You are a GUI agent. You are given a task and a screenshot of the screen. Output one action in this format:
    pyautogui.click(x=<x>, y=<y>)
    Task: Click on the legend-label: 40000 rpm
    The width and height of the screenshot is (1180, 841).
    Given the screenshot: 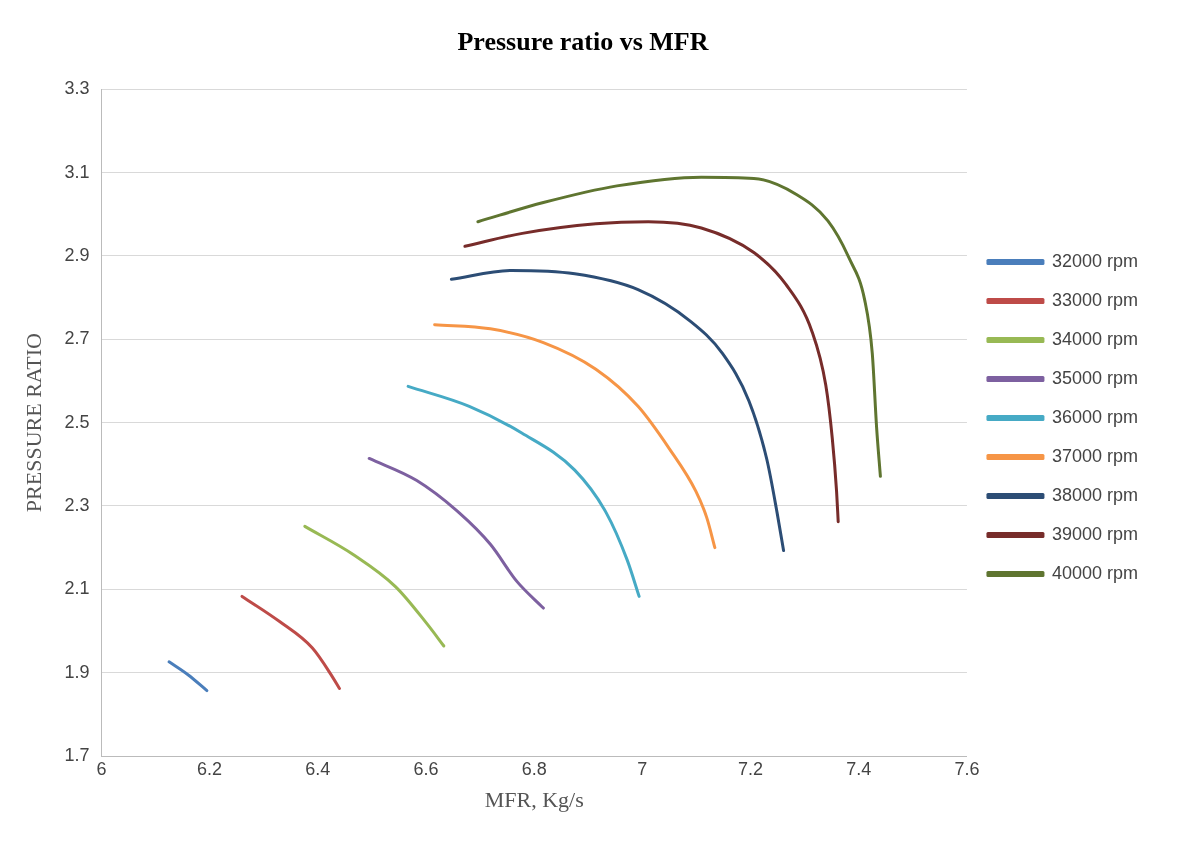 What is the action you would take?
    pyautogui.click(x=1095, y=572)
    